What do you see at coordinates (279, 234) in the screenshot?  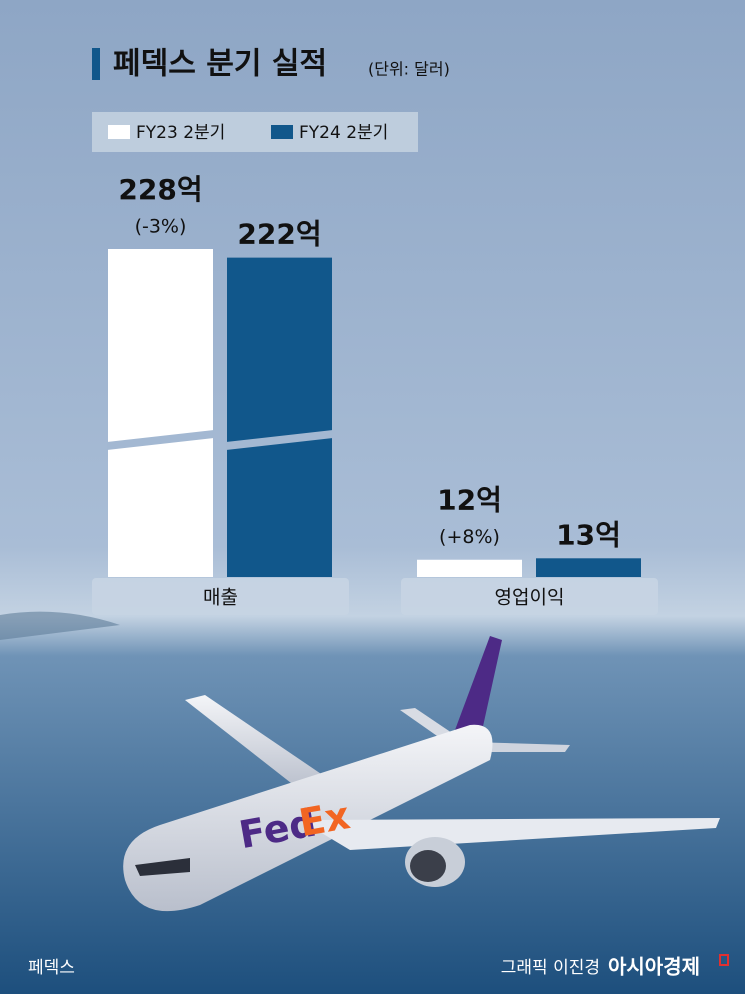 I see `value-label: 222억` at bounding box center [279, 234].